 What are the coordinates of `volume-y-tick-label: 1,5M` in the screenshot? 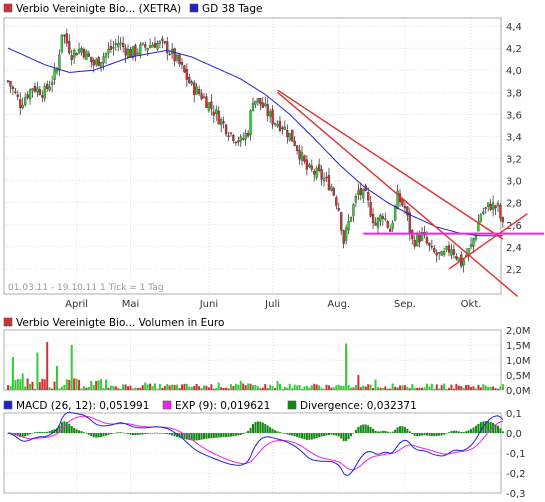 It's located at (518, 346).